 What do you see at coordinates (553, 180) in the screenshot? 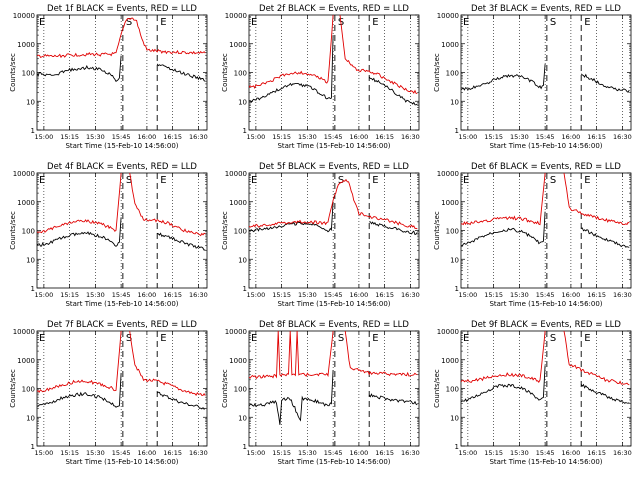
I see `marker-label: S` at bounding box center [553, 180].